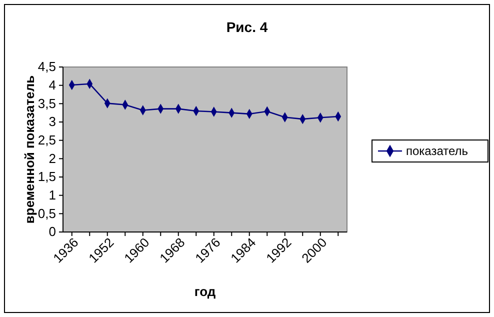 The image size is (494, 317). I want to click on y-tick-label: 0, so click(52, 232).